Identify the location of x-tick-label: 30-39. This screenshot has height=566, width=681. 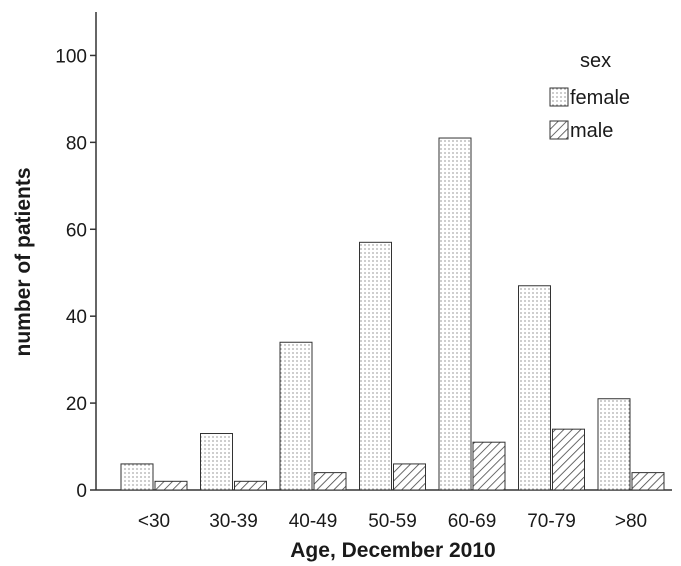
(233, 521).